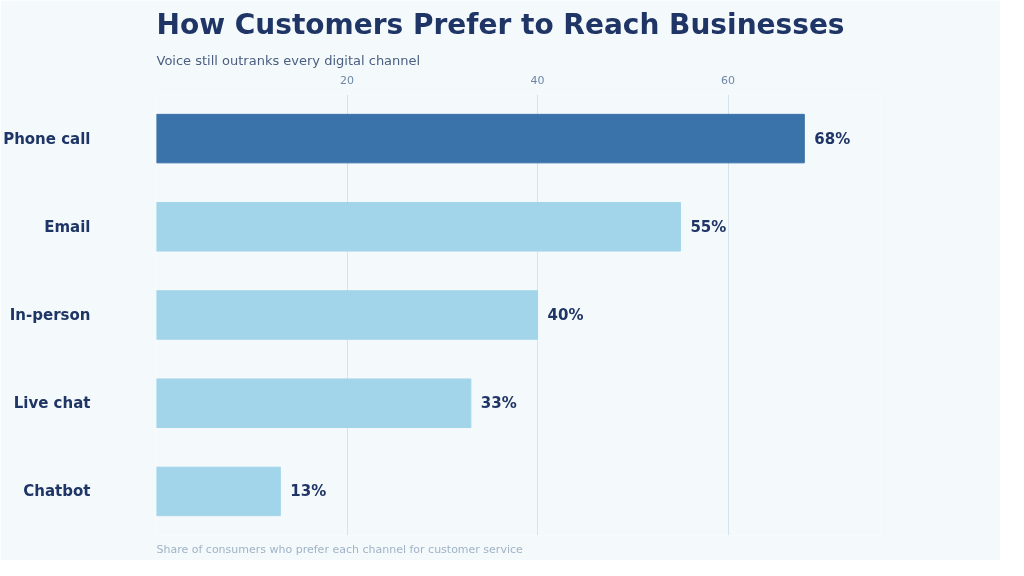 The width and height of the screenshot is (1024, 576). What do you see at coordinates (308, 491) in the screenshot?
I see `data-label: 13%` at bounding box center [308, 491].